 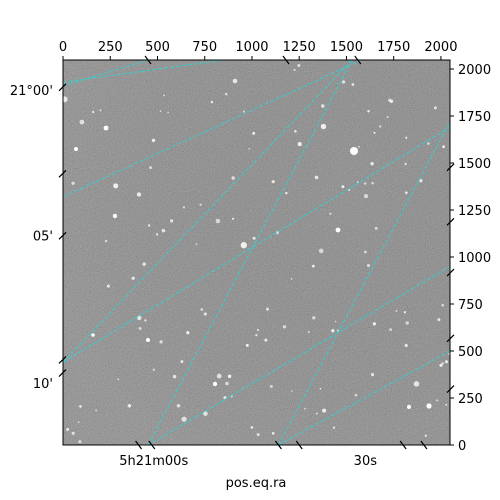 I want to click on dec-label-0: 21°00', so click(x=31, y=91).